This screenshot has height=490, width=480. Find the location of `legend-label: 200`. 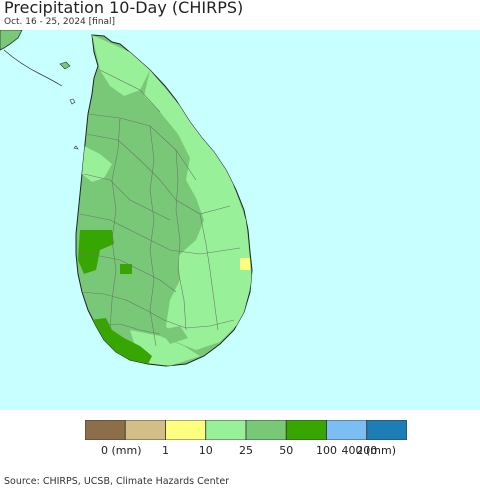

legend-label: 200 is located at coordinates (367, 450).